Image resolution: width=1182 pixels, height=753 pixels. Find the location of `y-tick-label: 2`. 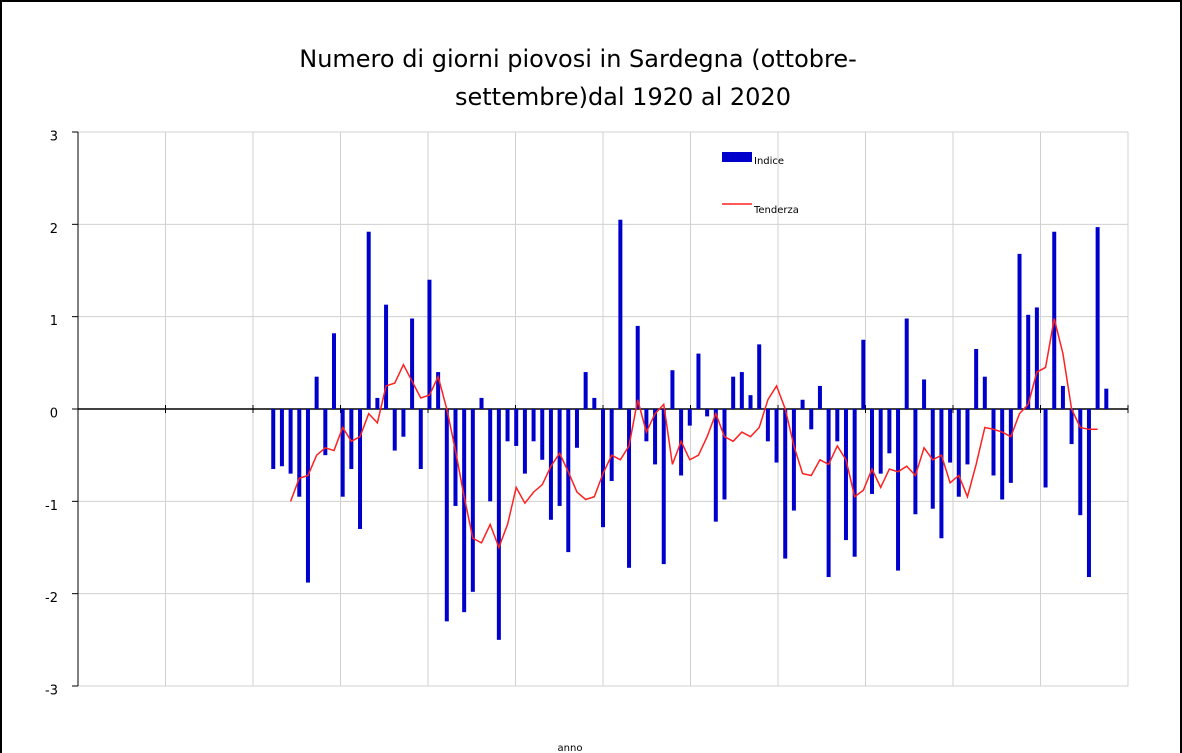

y-tick-label: 2 is located at coordinates (54, 229).